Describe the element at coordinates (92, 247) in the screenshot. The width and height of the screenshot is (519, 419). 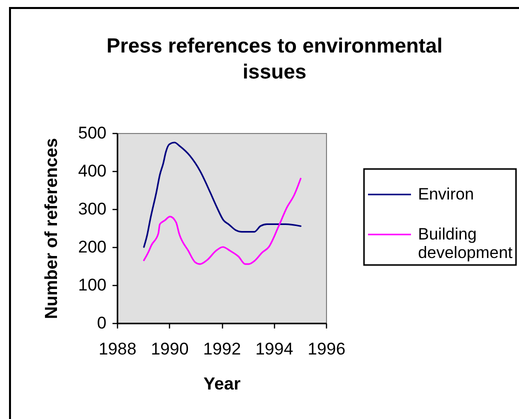
I see `y-tick-label: 200` at that location.